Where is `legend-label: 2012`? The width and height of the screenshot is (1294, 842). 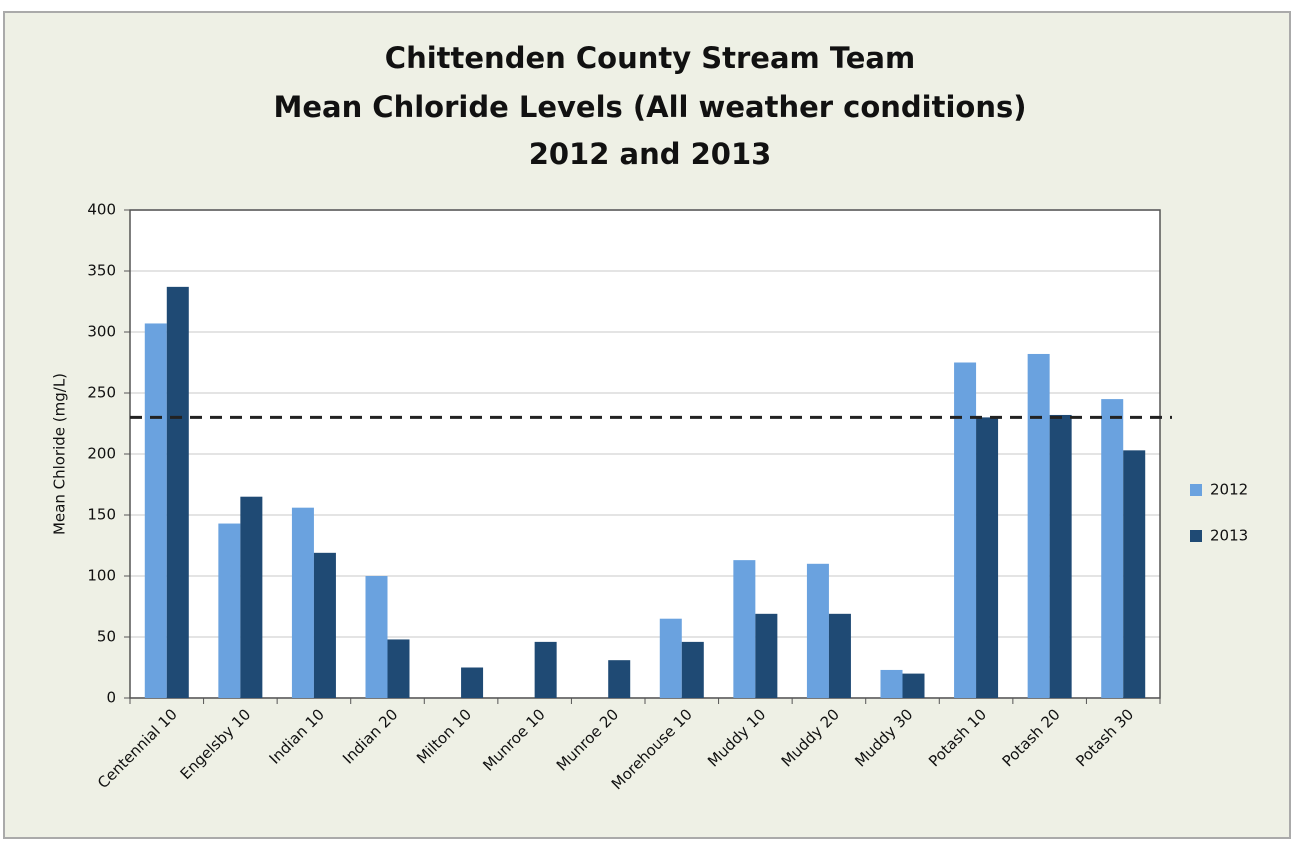 legend-label: 2012 is located at coordinates (1229, 490).